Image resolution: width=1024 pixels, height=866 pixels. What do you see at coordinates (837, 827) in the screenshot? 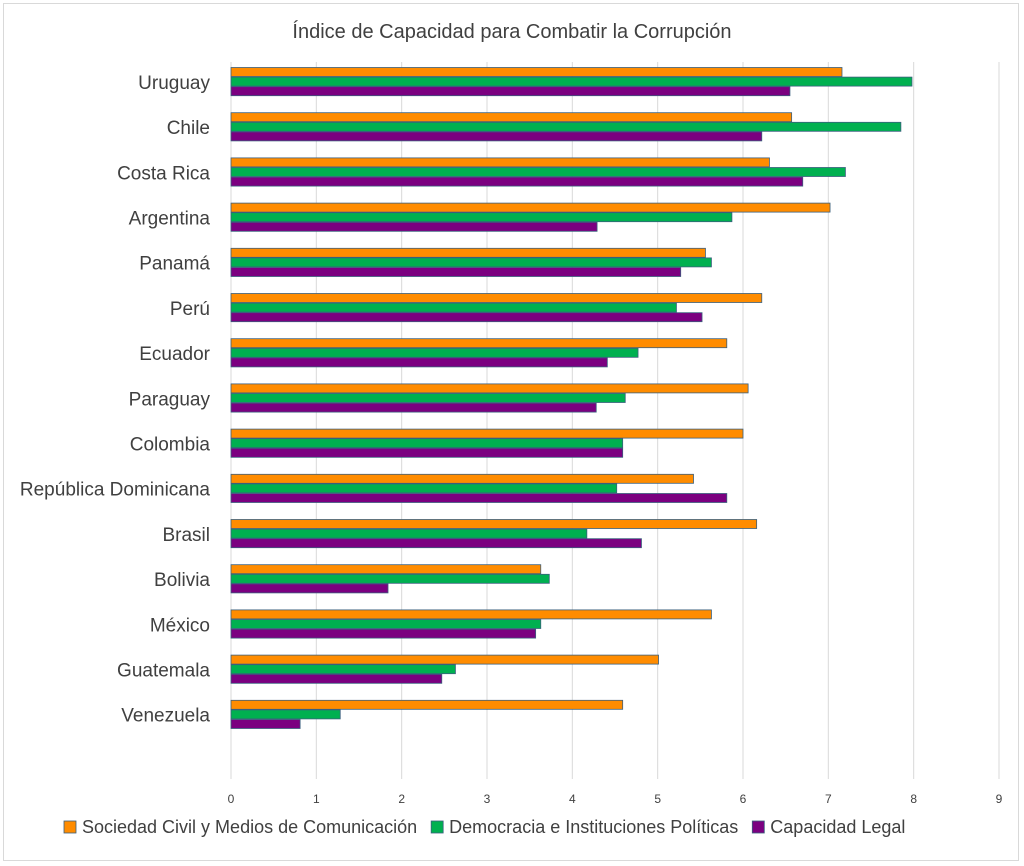
I see `legend-label: Capacidad Legal` at bounding box center [837, 827].